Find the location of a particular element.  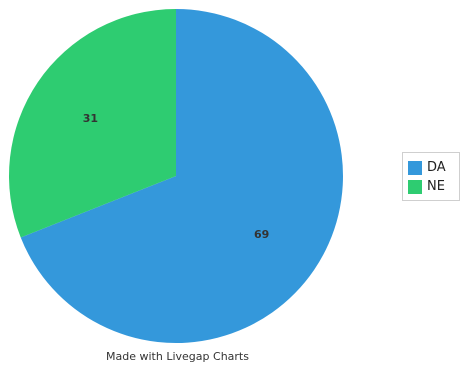

legend: DA NE is located at coordinates (431, 176).